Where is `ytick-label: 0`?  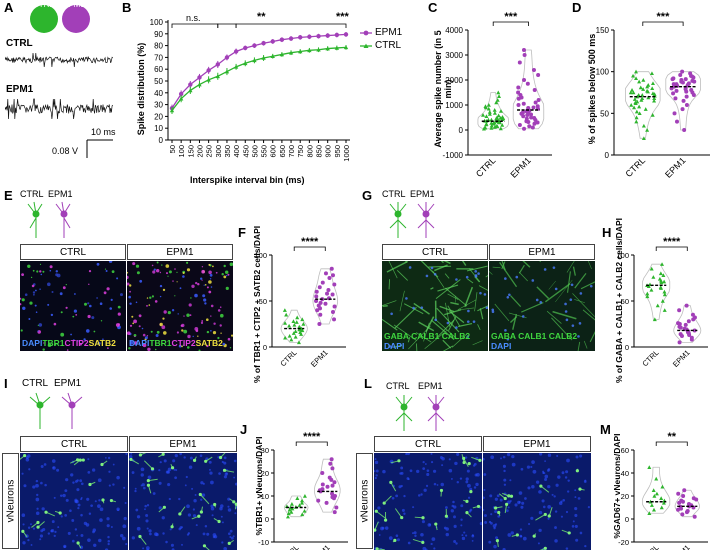
ytick-label: 0 is located at coordinates (627, 347).